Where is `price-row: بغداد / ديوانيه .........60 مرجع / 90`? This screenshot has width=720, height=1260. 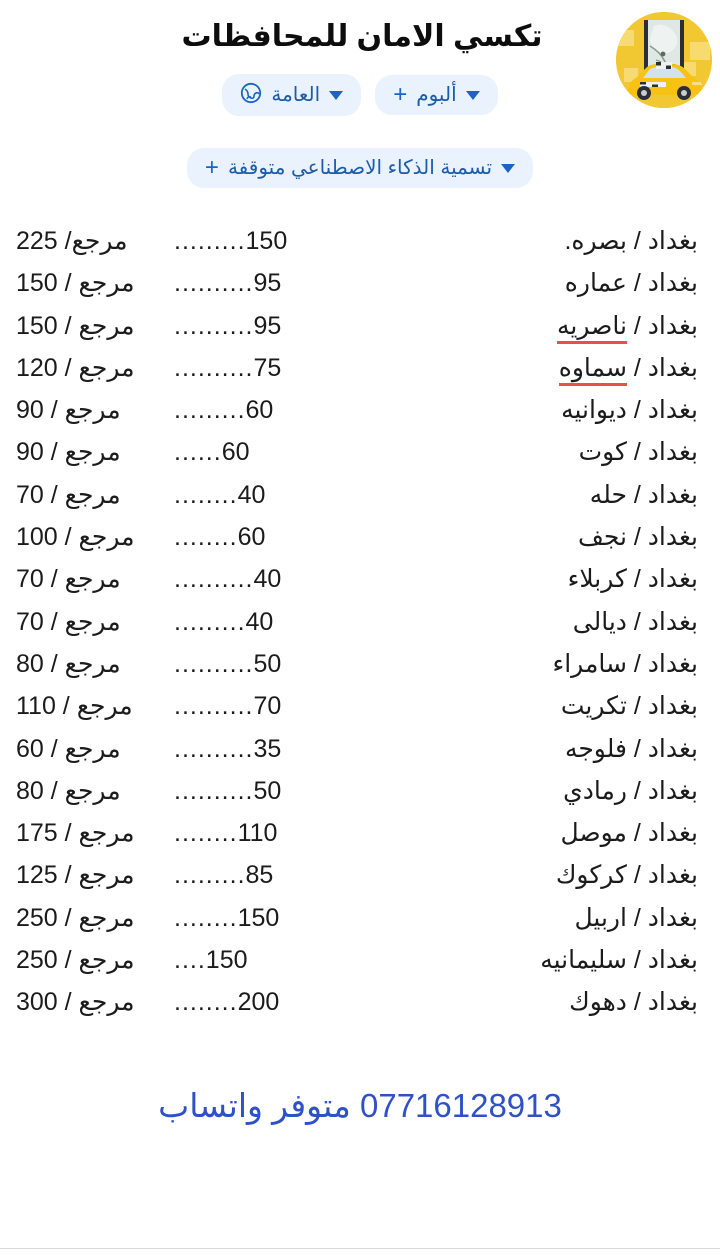 price-row: بغداد / ديوانيه .........60 مرجع / 90 is located at coordinates (360, 416).